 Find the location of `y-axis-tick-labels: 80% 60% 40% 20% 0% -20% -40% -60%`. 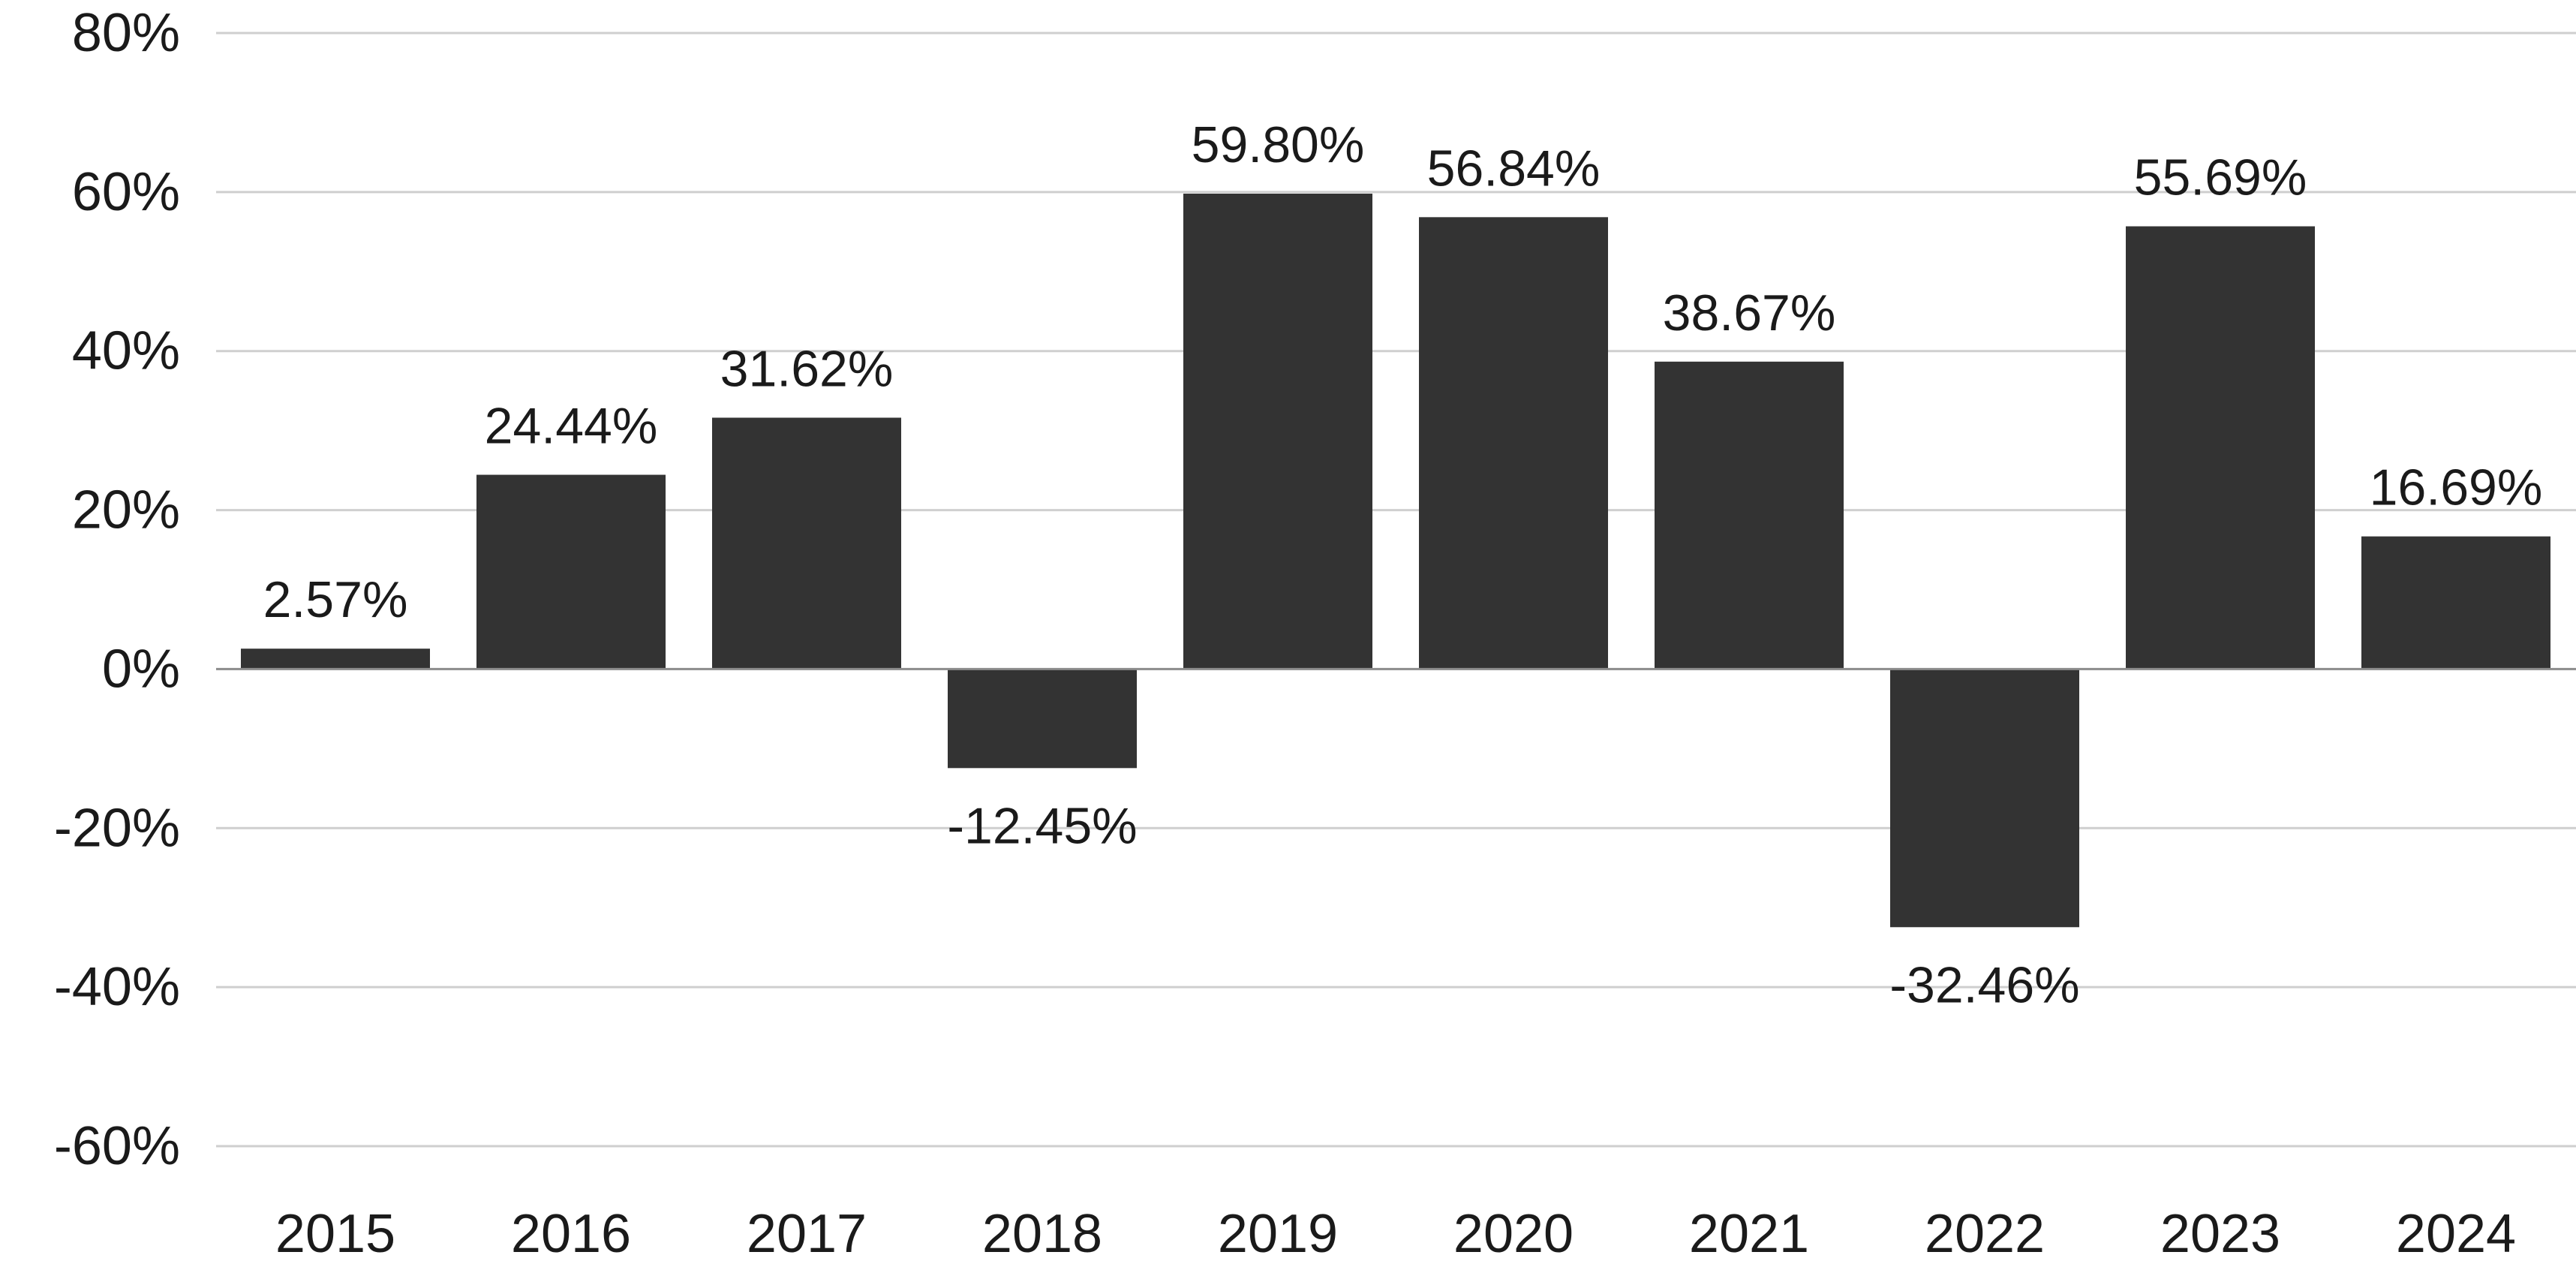

y-axis-tick-labels: 80% 60% 40% 20% 0% -20% -40% -60% is located at coordinates (117, 589).